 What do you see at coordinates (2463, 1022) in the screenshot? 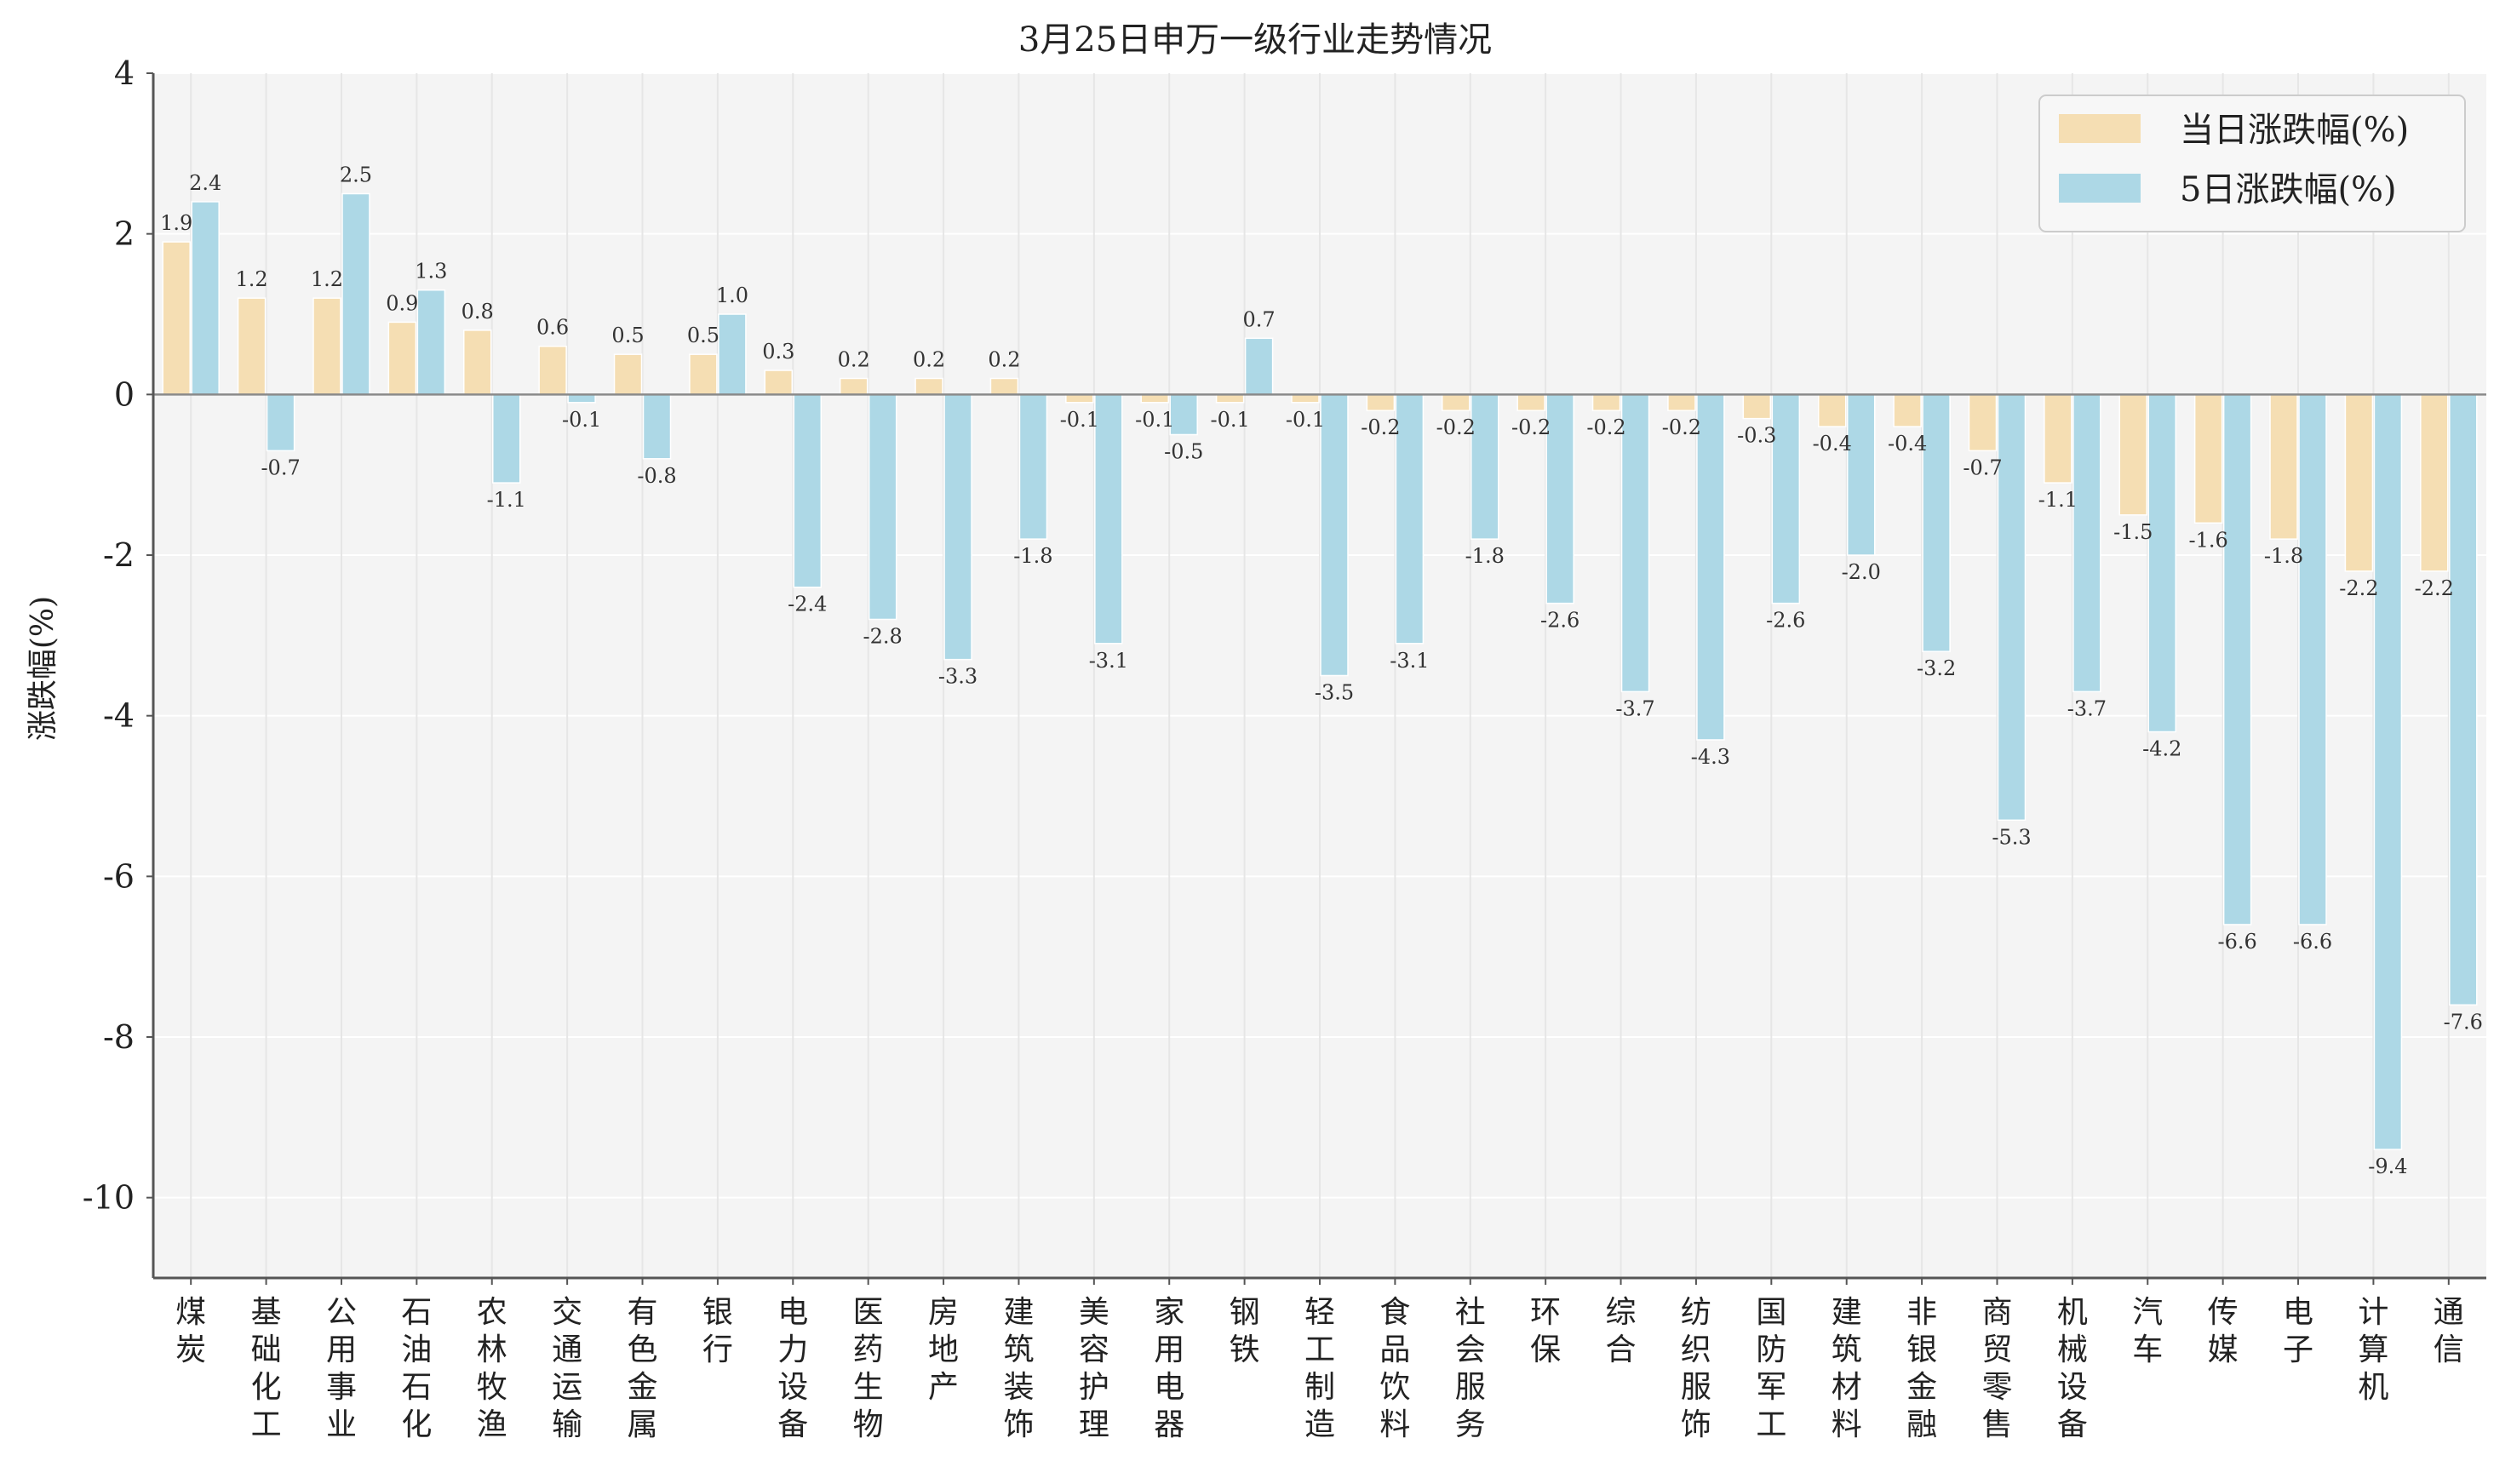
I see `value-label-5day-30: -7.6` at bounding box center [2463, 1022].